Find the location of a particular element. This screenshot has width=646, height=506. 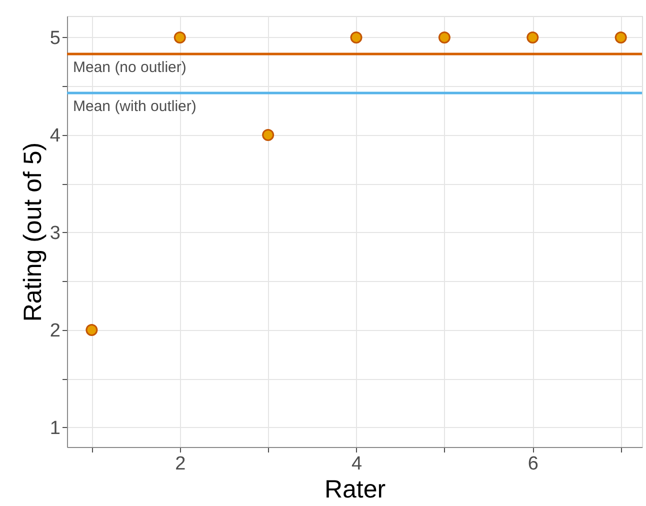

y-tick-label: 5 is located at coordinates (55, 38).